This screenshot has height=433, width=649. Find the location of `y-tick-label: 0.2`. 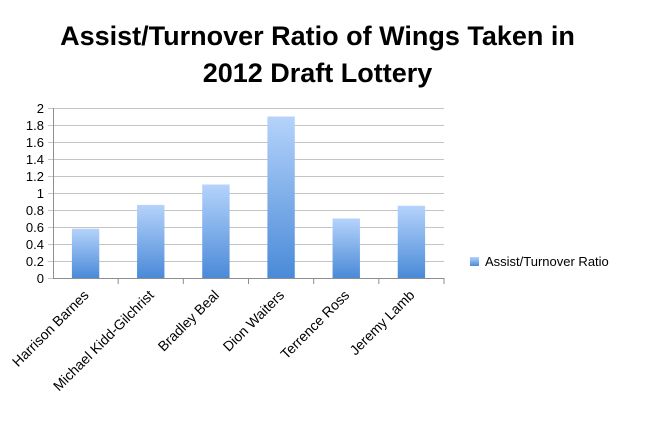

y-tick-label: 0.2 is located at coordinates (35, 261).